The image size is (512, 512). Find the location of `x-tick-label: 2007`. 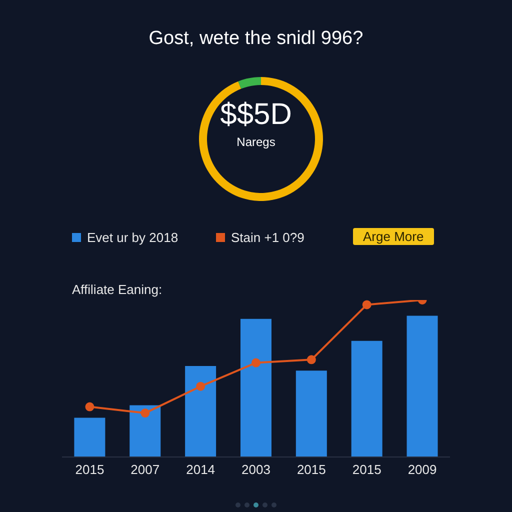

x-tick-label: 2007 is located at coordinates (145, 470).